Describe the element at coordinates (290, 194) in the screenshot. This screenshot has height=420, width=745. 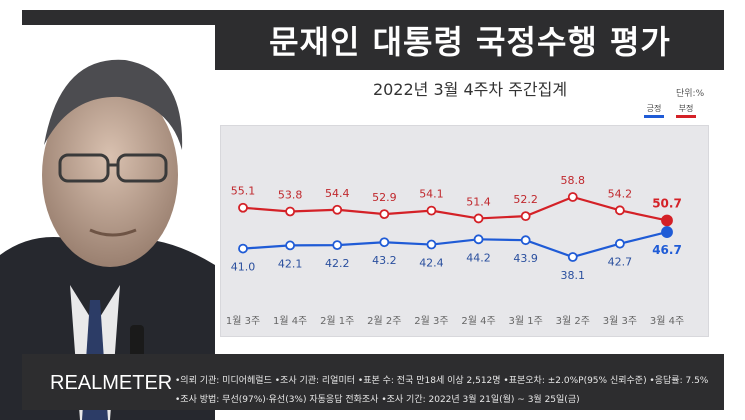
I see `negative-value-label: 53.8` at that location.